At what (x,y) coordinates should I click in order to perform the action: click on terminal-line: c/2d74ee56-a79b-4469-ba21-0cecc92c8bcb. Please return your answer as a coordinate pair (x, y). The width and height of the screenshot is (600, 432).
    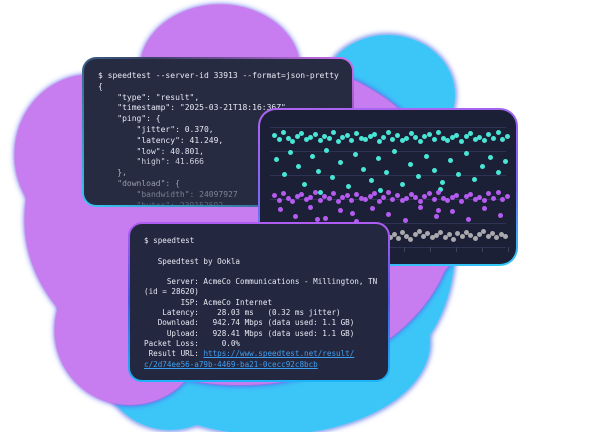
    Looking at the image, I should click on (262, 365).